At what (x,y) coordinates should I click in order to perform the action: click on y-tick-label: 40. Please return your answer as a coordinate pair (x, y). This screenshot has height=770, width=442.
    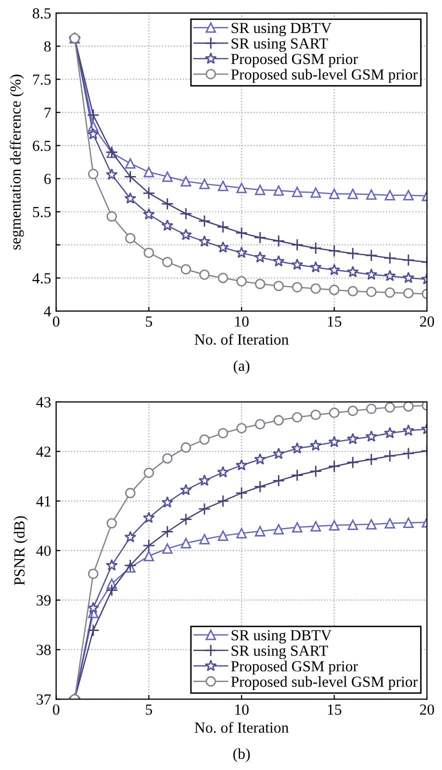
    Looking at the image, I should click on (43, 551).